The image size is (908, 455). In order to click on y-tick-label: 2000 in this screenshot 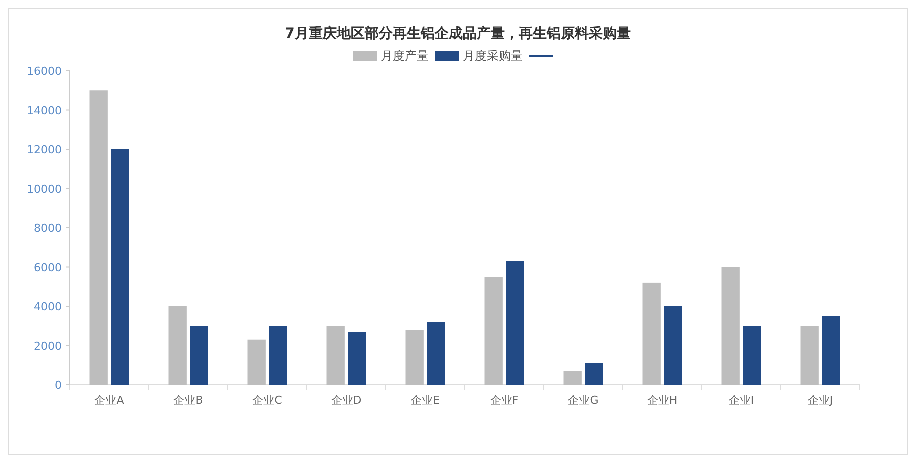, I will do `click(48, 346)`.